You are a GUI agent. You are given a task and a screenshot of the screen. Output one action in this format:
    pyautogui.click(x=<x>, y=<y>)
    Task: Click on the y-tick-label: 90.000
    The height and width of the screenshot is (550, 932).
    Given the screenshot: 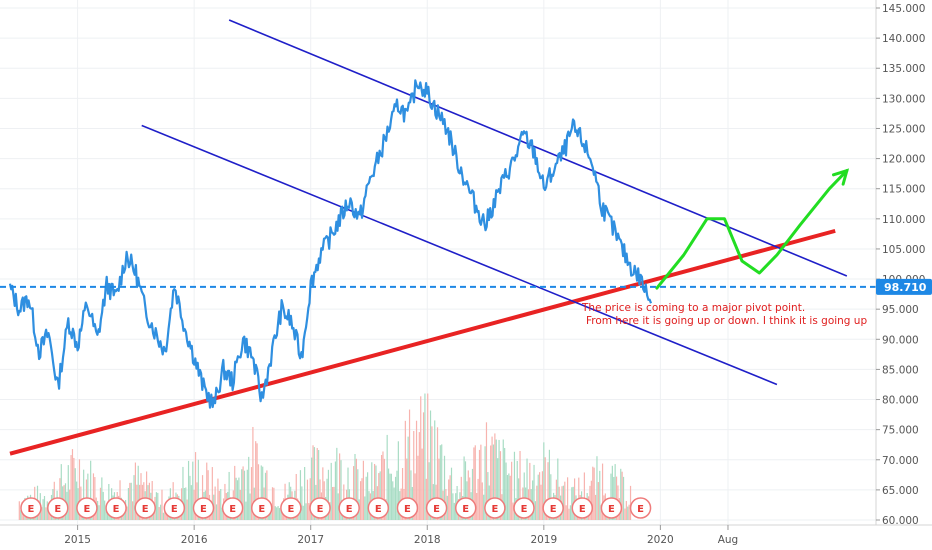 What is the action you would take?
    pyautogui.click(x=900, y=340)
    